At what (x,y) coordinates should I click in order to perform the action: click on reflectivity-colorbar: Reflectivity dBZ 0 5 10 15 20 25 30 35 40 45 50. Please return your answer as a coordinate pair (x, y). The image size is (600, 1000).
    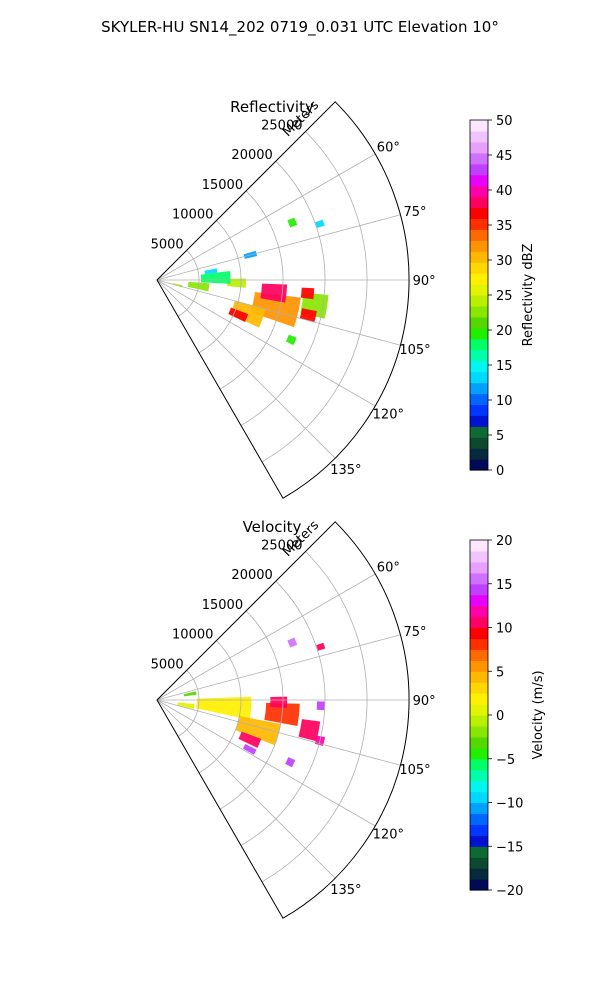
    Looking at the image, I should click on (502, 296).